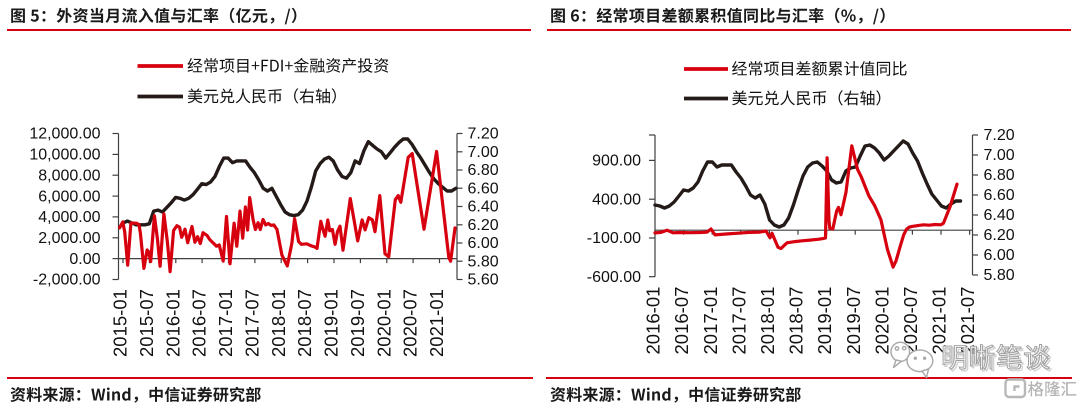  What do you see at coordinates (67, 280) in the screenshot?
I see `svg-text: -2,000.00` at bounding box center [67, 280].